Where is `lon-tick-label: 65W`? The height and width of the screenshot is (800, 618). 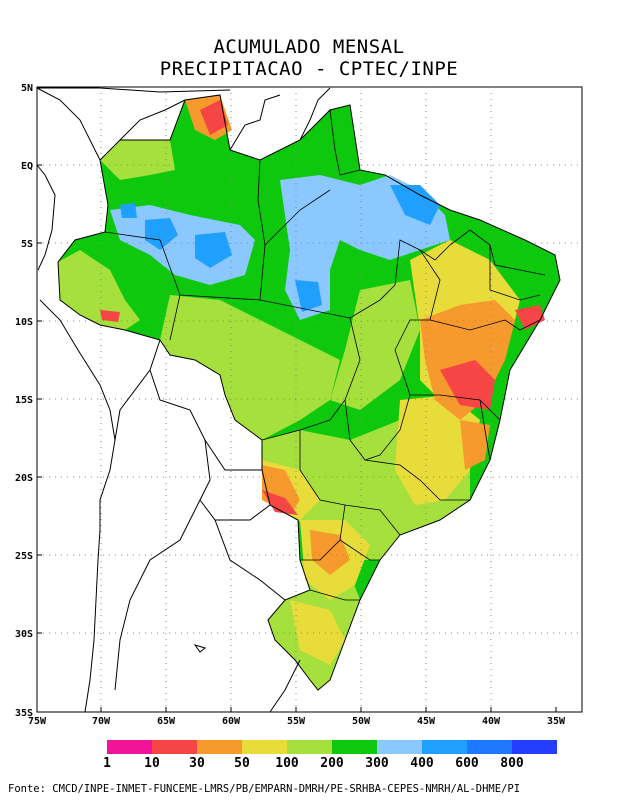
lon-tick-label: 65W is located at coordinates (166, 721).